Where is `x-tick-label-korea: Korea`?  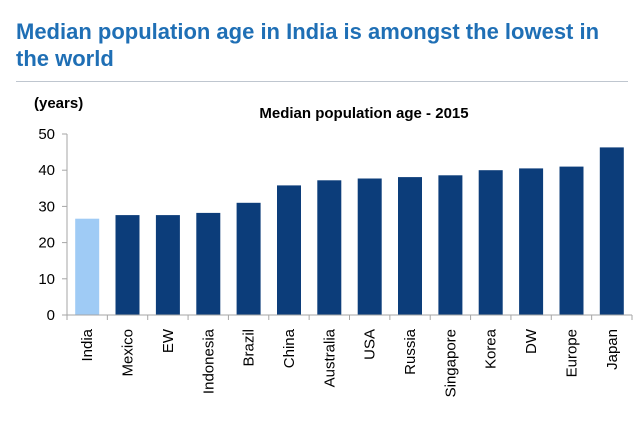 x-tick-label-korea: Korea is located at coordinates (491, 348).